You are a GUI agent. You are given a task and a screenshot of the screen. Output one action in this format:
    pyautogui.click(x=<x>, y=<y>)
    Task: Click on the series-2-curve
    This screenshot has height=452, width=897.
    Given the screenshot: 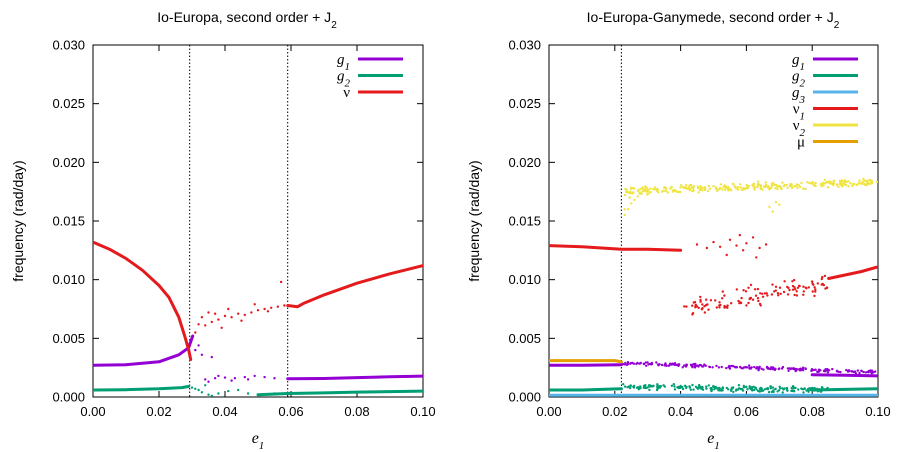 What is the action you would take?
    pyautogui.click(x=586, y=389)
    